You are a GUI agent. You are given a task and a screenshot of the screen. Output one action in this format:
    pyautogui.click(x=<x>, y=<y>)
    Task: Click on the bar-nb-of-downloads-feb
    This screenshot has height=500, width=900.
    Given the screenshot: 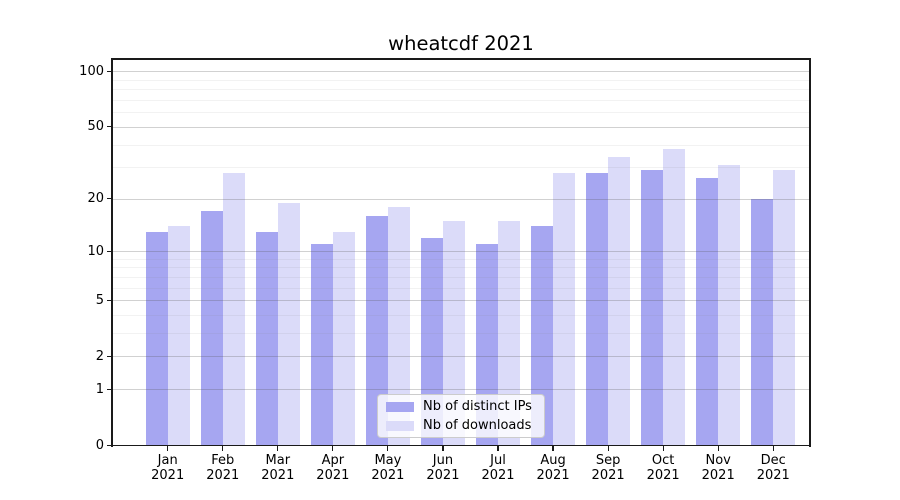 What is the action you would take?
    pyautogui.click(x=233, y=309)
    